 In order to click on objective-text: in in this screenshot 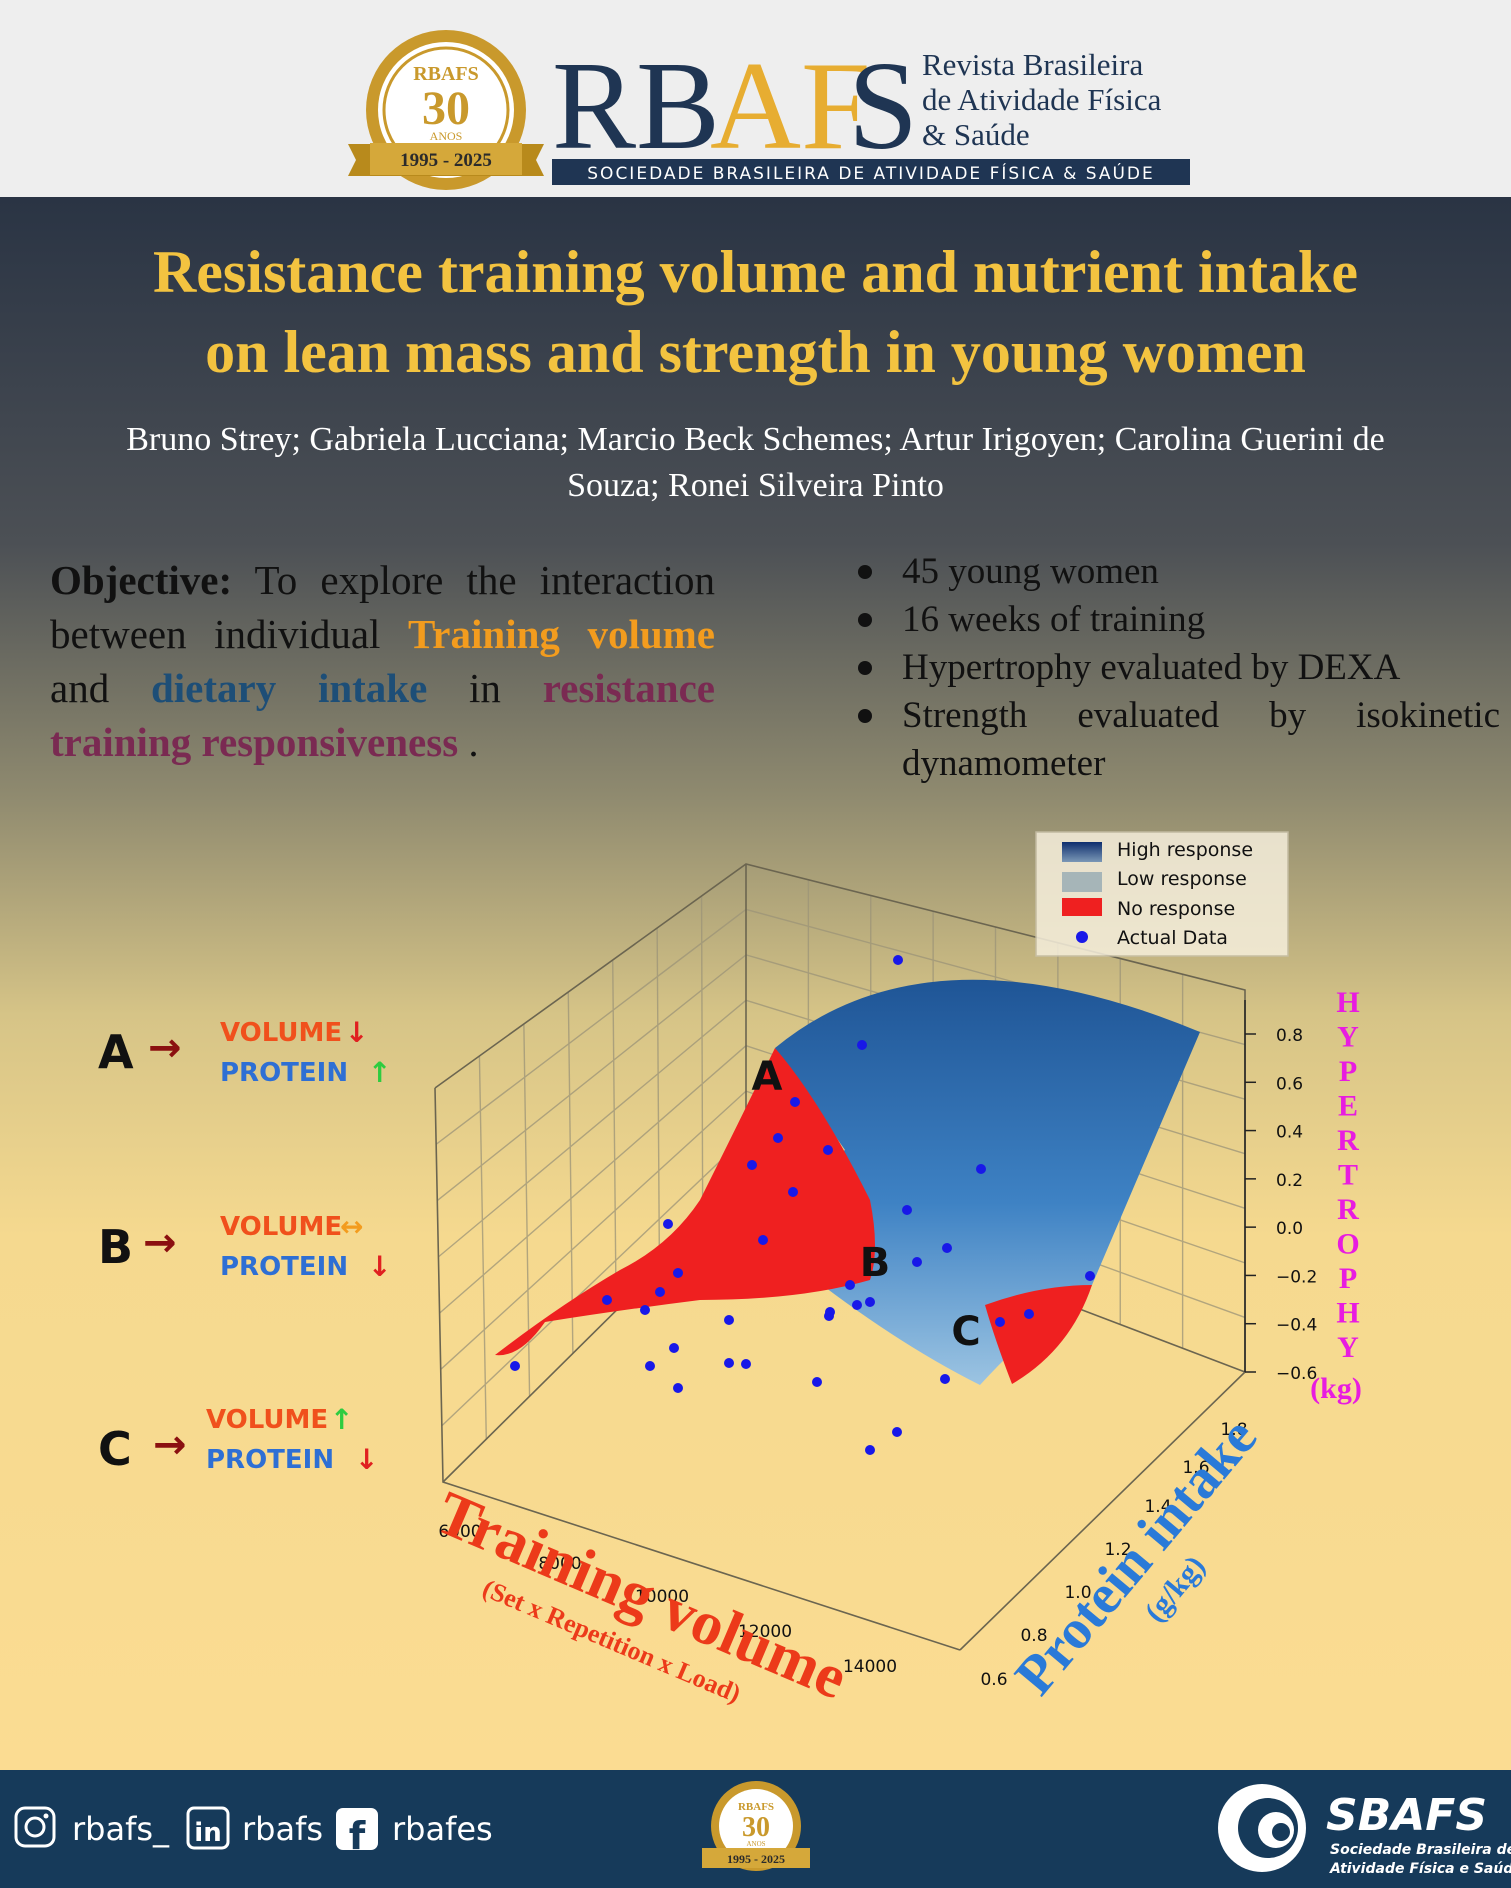, I will do `click(485, 688)`.